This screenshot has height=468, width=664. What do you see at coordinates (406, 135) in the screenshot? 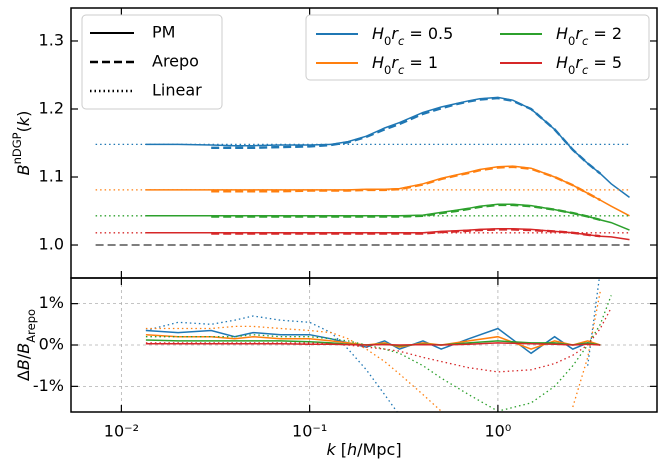
I see `arepo-line` at bounding box center [406, 135].